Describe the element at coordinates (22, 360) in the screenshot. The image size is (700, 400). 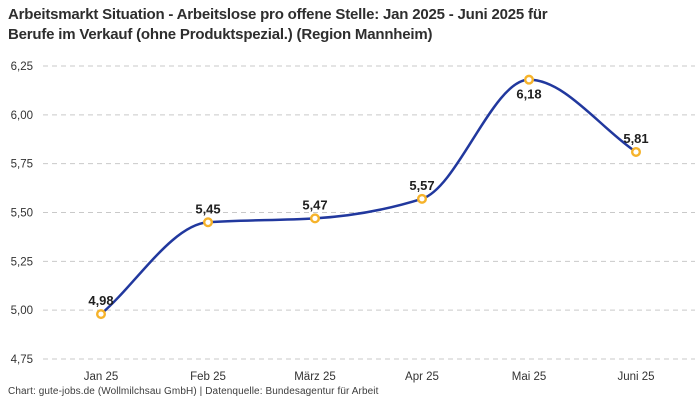
I see `y-tick-label: 4,75` at that location.